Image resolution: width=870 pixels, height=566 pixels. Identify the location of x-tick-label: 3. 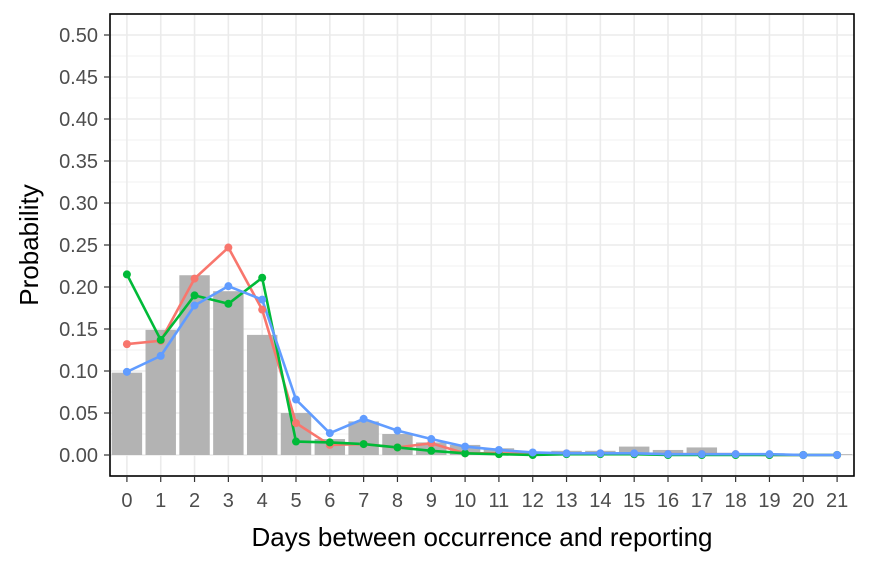
(228, 501).